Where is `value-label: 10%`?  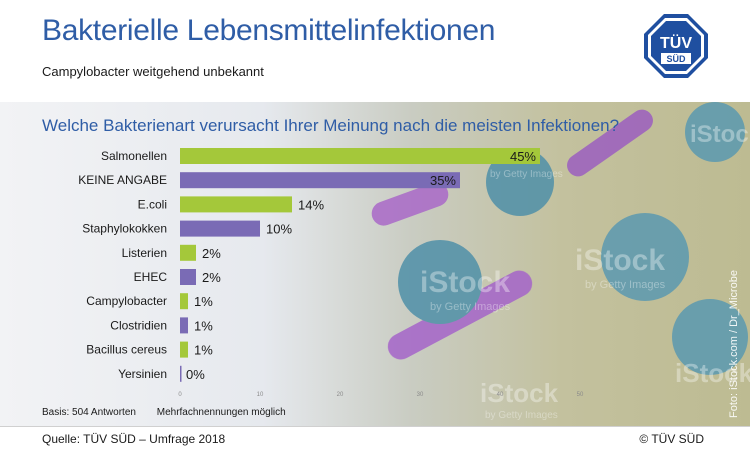 value-label: 10% is located at coordinates (279, 229).